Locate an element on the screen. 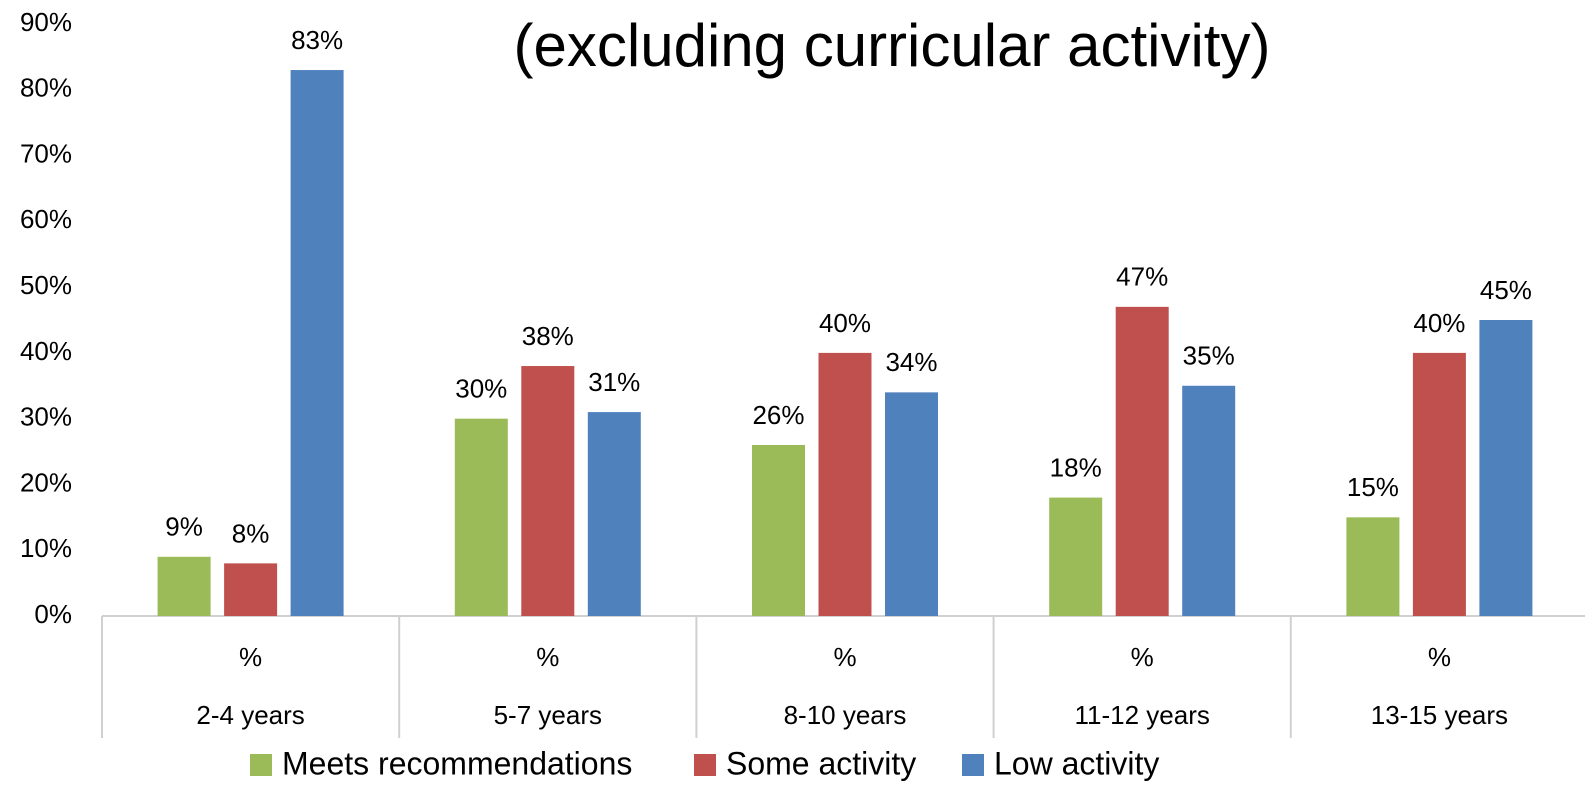 The height and width of the screenshot is (792, 1585). data-label: 18% is located at coordinates (1076, 467).